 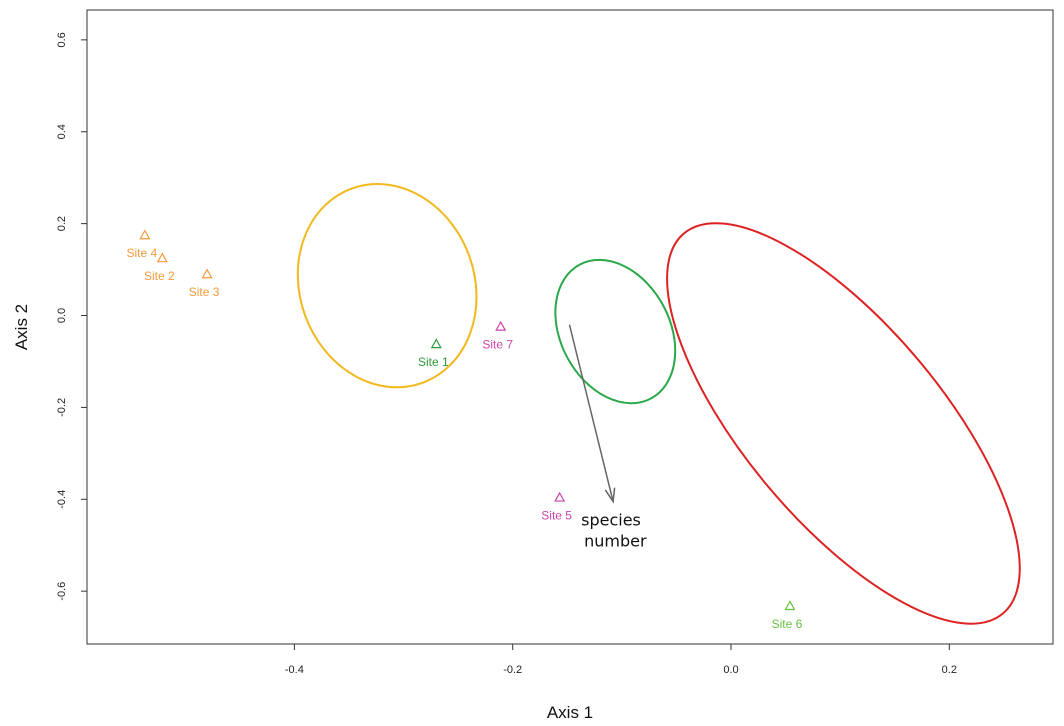 I want to click on y-tick-label: 0.4, so click(x=62, y=131).